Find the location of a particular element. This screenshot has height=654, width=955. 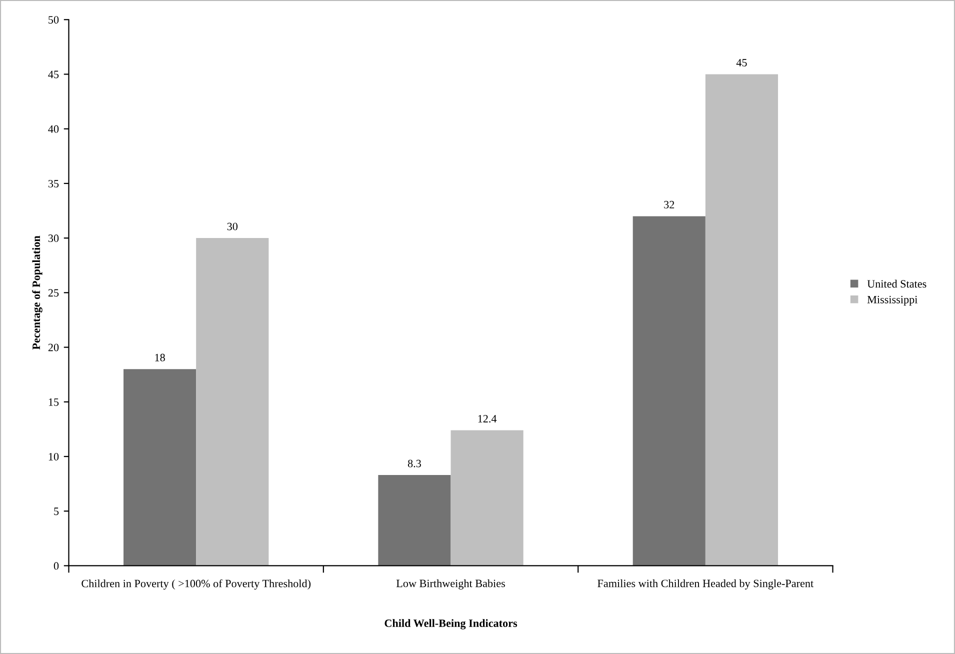

x-axis-title: Child Well-Being Indicators is located at coordinates (451, 624).